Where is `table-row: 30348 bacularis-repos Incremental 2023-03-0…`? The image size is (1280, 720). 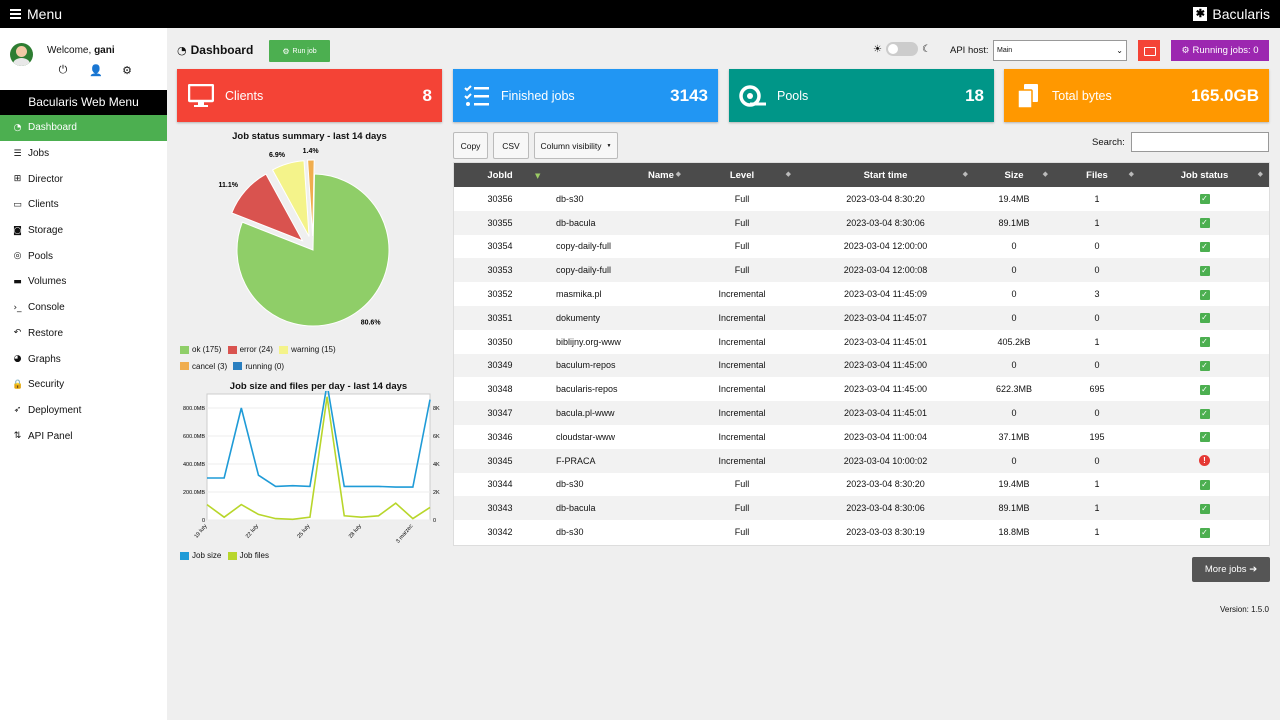
table-row: 30348 bacularis-repos Incremental 2023-03-0… is located at coordinates (861, 389).